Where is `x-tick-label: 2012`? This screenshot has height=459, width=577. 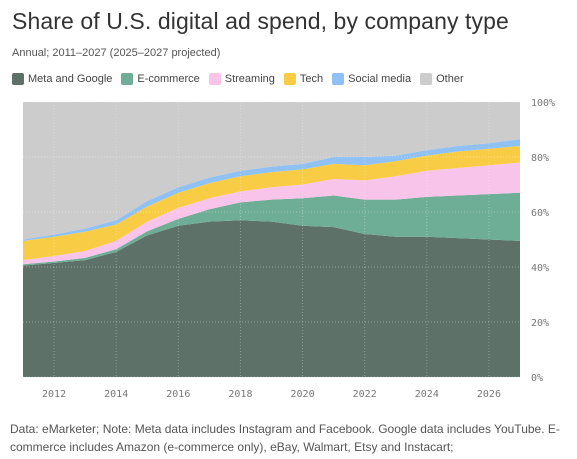 x-tick-label: 2012 is located at coordinates (54, 394).